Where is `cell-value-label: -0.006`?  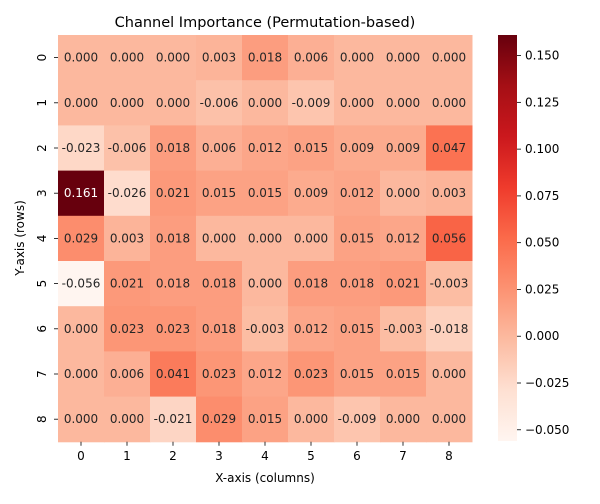
cell-value-label: -0.006 is located at coordinates (219, 103).